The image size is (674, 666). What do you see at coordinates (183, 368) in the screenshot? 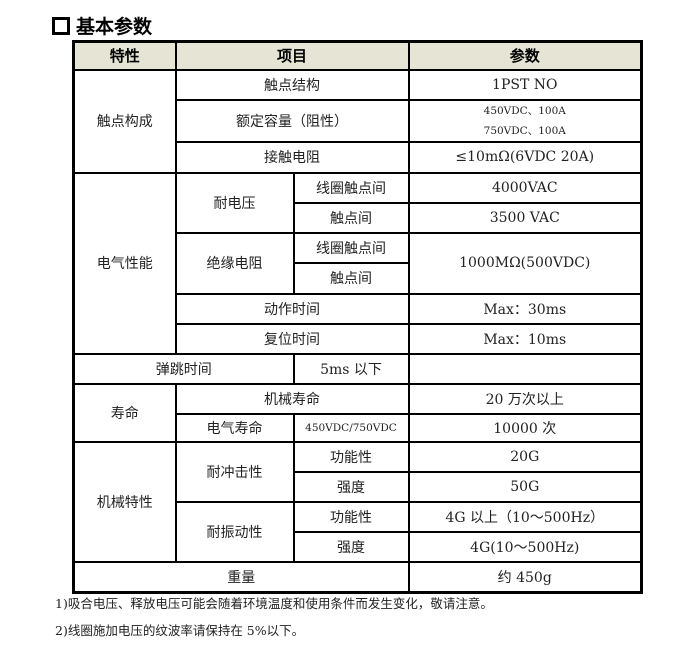
I see `item-cell: 弹跳时间` at bounding box center [183, 368].